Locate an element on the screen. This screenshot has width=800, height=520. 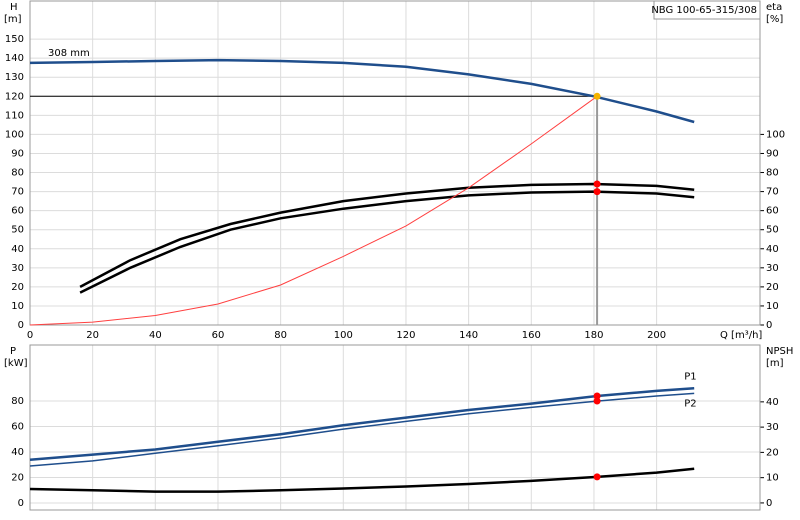
y-tick-label: 150 is located at coordinates (14, 39).